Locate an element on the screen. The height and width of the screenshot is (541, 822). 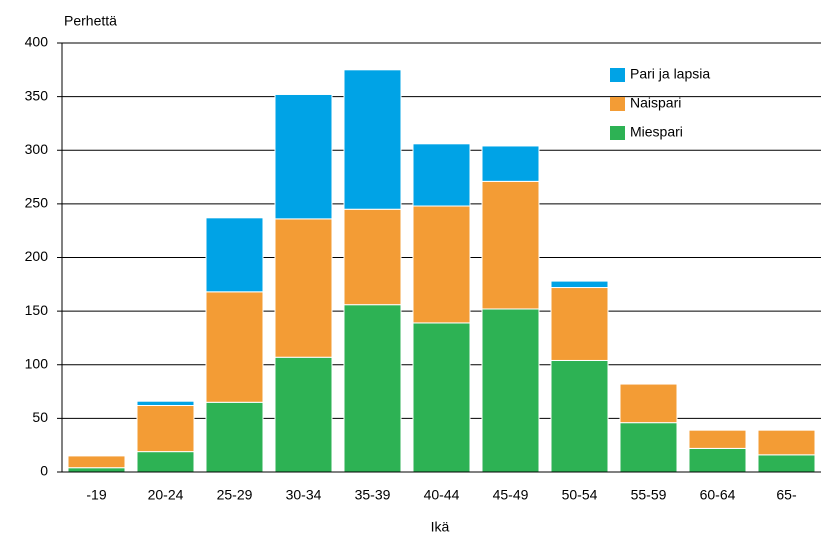
legend-label: Miespari is located at coordinates (656, 132).